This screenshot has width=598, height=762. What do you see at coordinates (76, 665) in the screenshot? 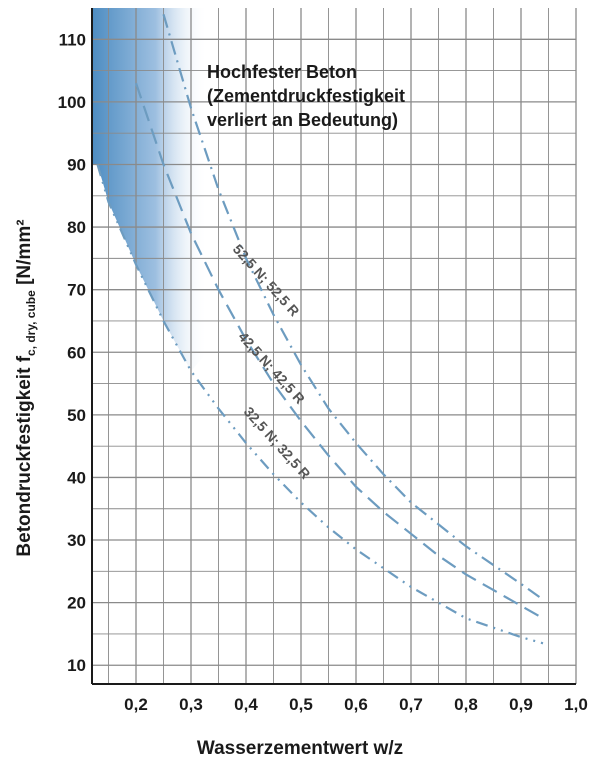
I see `y-tick-label: 10` at bounding box center [76, 665].